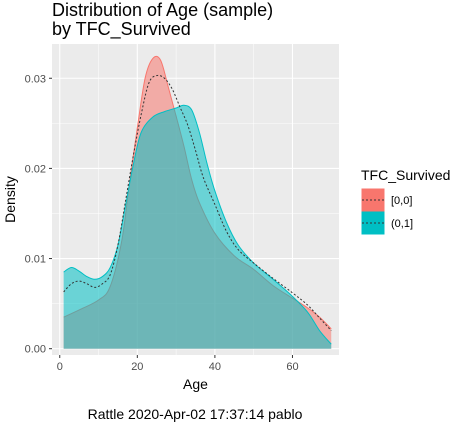 This screenshot has height=429, width=468. What do you see at coordinates (137, 367) in the screenshot?
I see `x-tick-label: 20` at bounding box center [137, 367].